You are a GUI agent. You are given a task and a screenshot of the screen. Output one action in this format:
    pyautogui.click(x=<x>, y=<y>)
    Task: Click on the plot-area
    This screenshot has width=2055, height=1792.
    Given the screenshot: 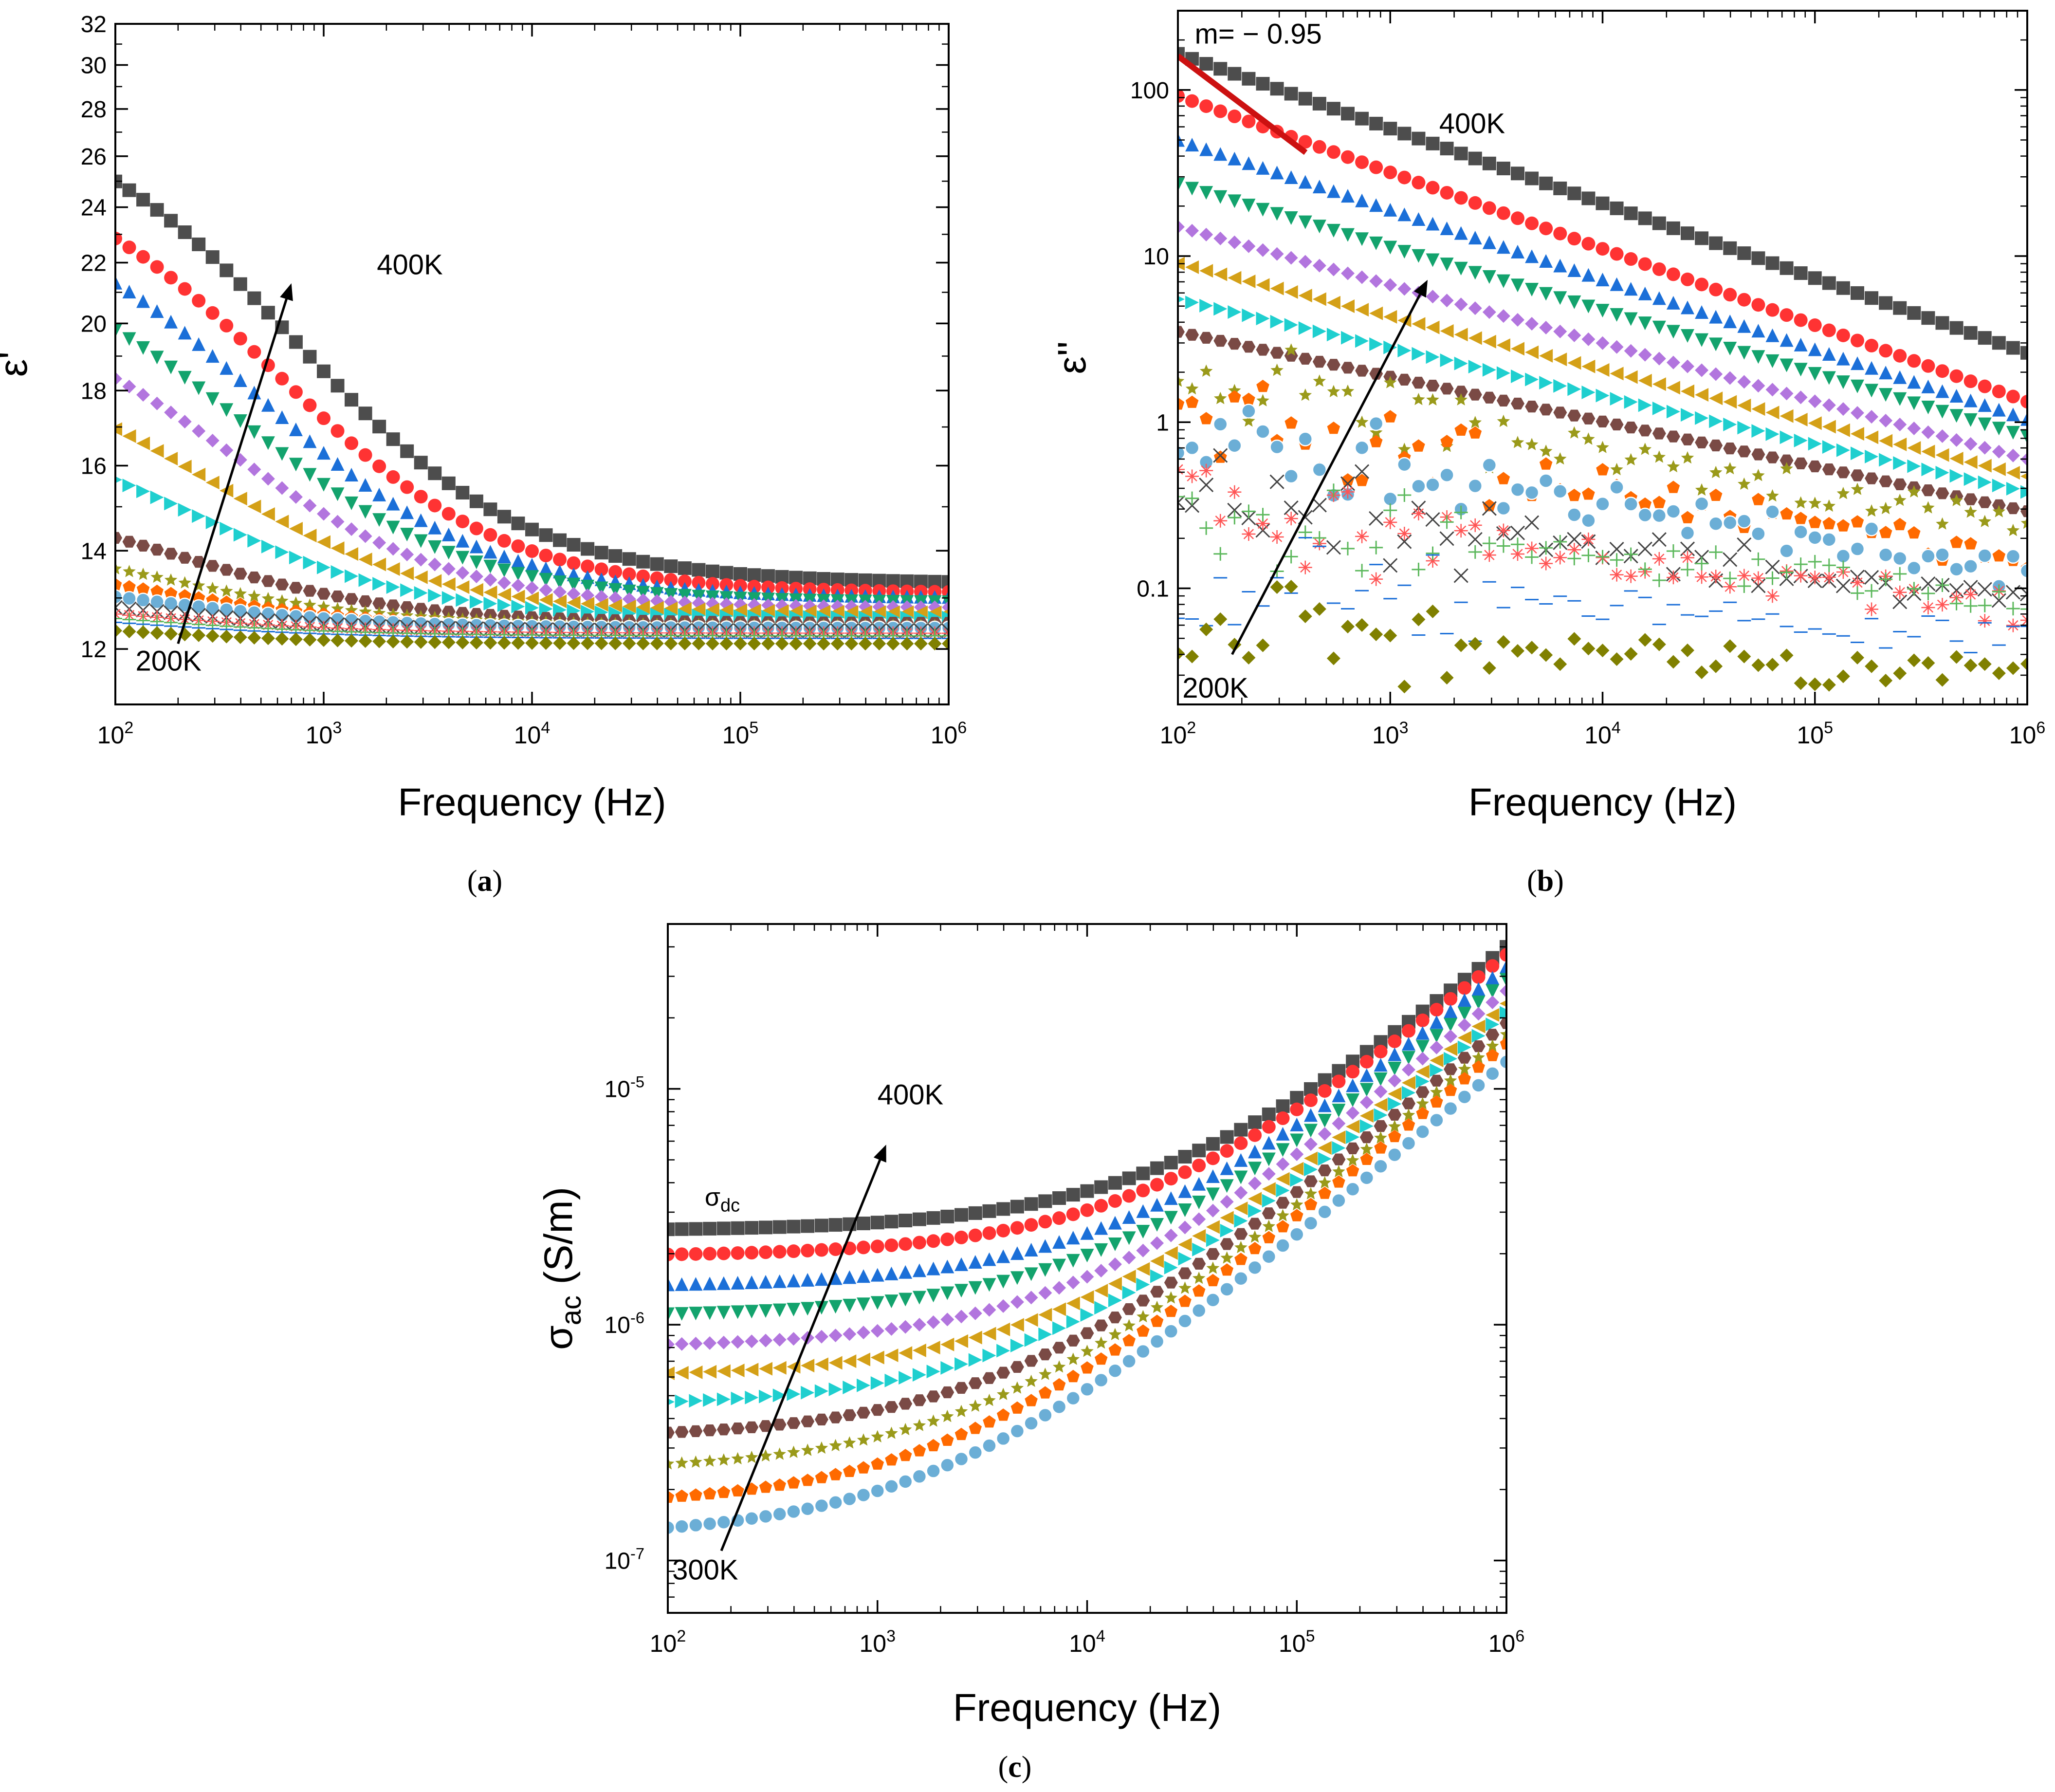 What is the action you would take?
    pyautogui.click(x=1087, y=1237)
    